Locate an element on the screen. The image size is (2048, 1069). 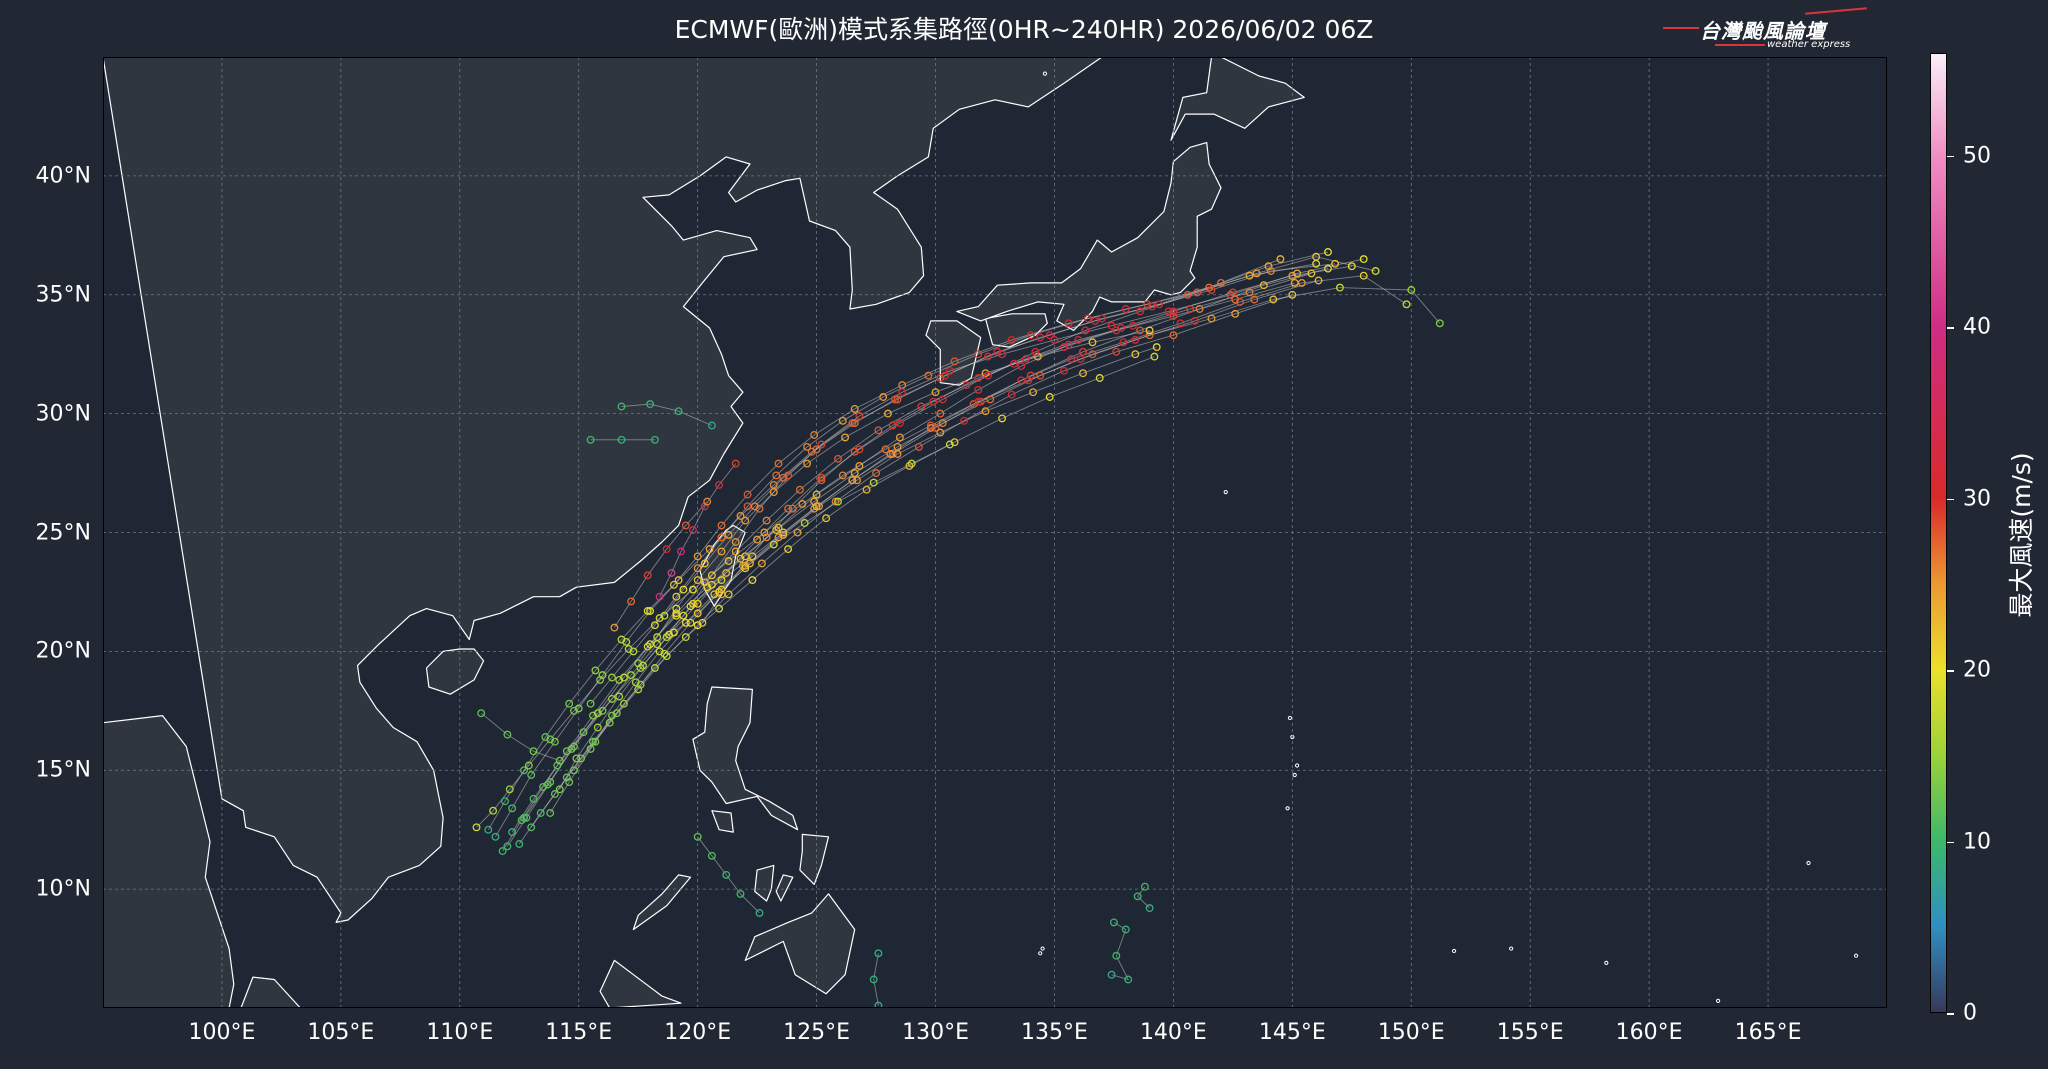
logo: 台灣颱風論壇 weather express is located at coordinates (1762, 29).